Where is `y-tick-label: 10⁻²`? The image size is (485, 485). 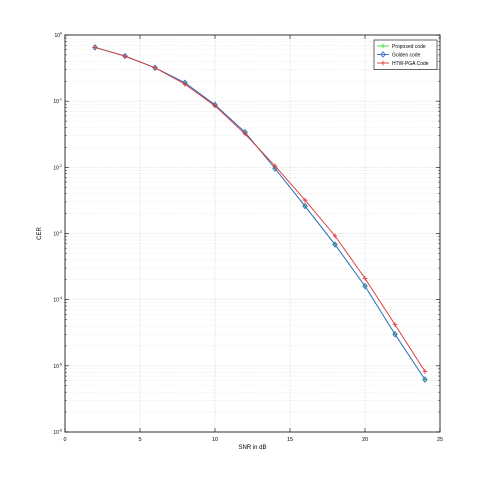 y-tick-label: 10⁻² is located at coordinates (57, 168).